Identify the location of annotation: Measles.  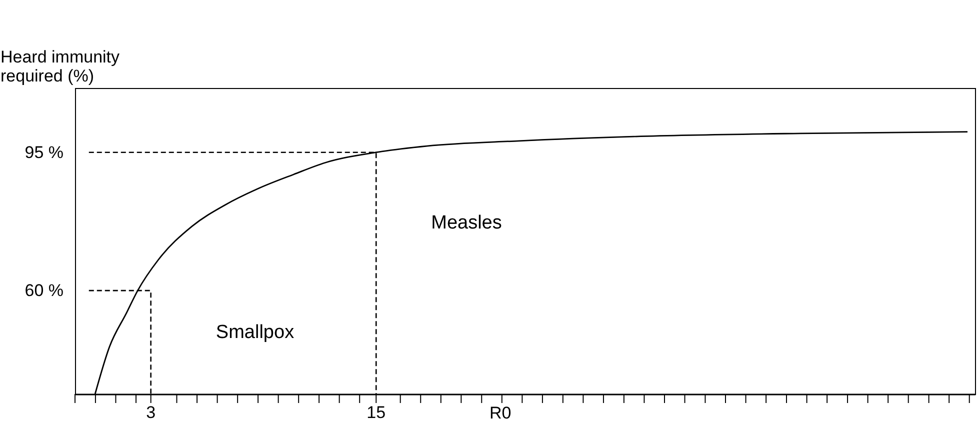
(466, 223).